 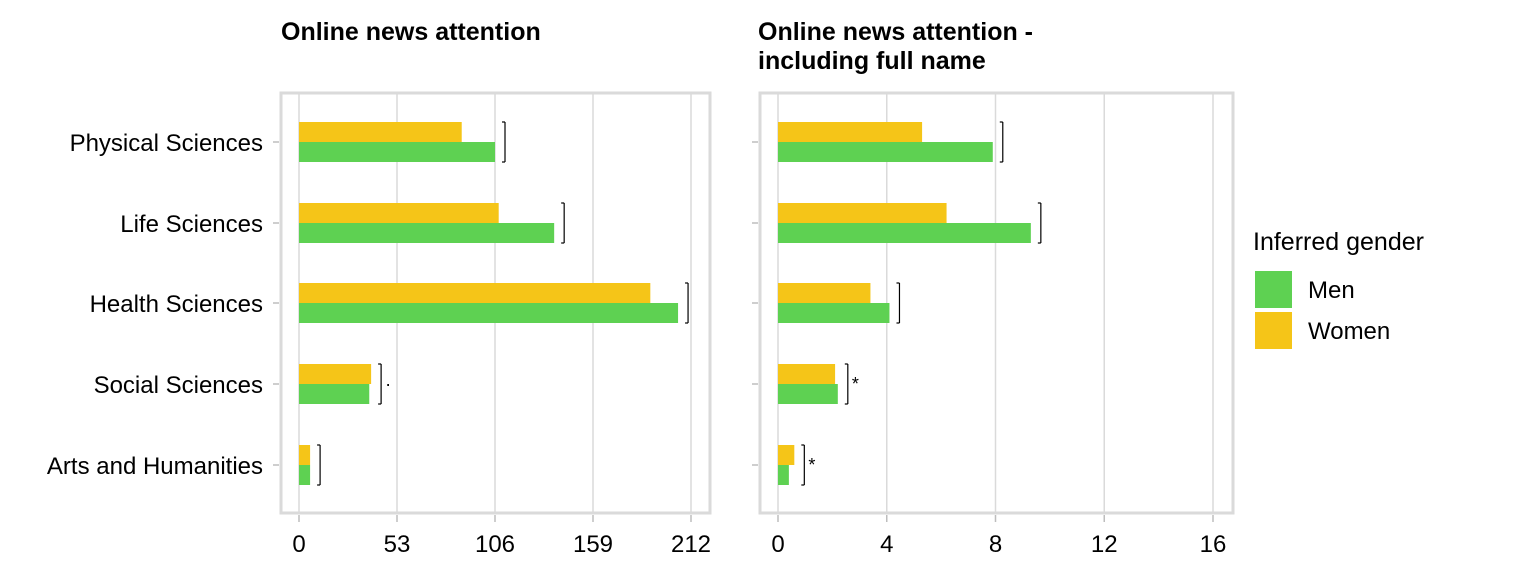 What do you see at coordinates (886, 544) in the screenshot?
I see `x-tick-label: 4` at bounding box center [886, 544].